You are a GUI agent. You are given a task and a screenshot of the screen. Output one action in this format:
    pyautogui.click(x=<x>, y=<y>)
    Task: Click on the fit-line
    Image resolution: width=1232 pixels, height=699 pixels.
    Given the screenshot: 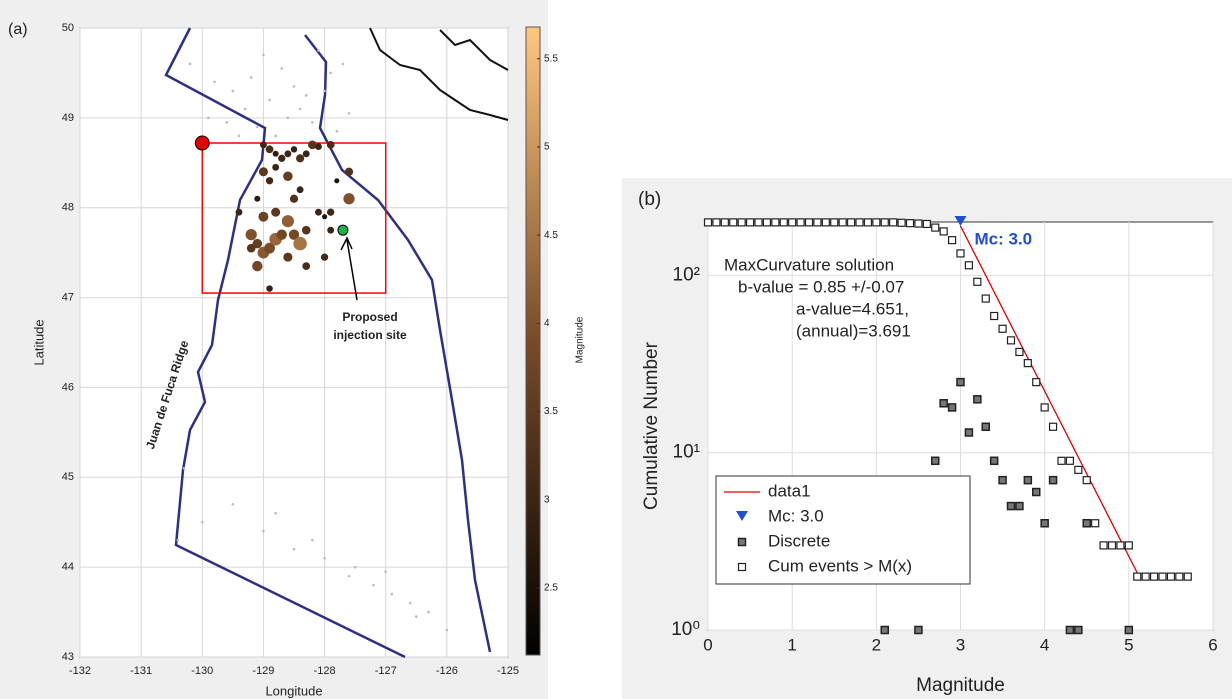 What is the action you would take?
    pyautogui.click(x=1048, y=399)
    